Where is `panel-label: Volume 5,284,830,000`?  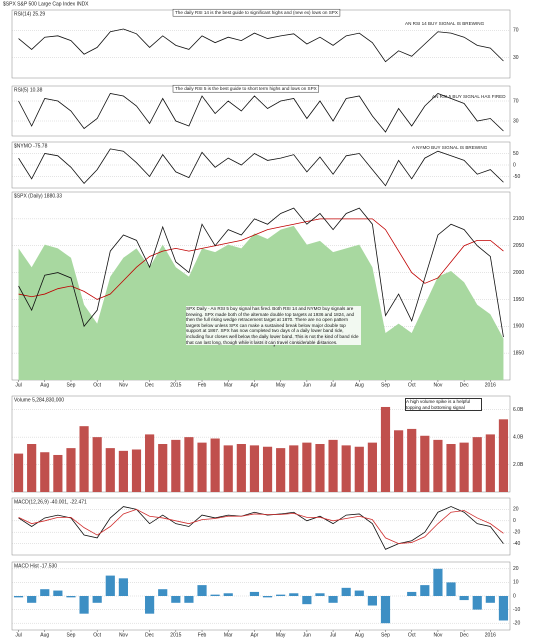
panel-label: Volume 5,284,830,000 is located at coordinates (39, 400).